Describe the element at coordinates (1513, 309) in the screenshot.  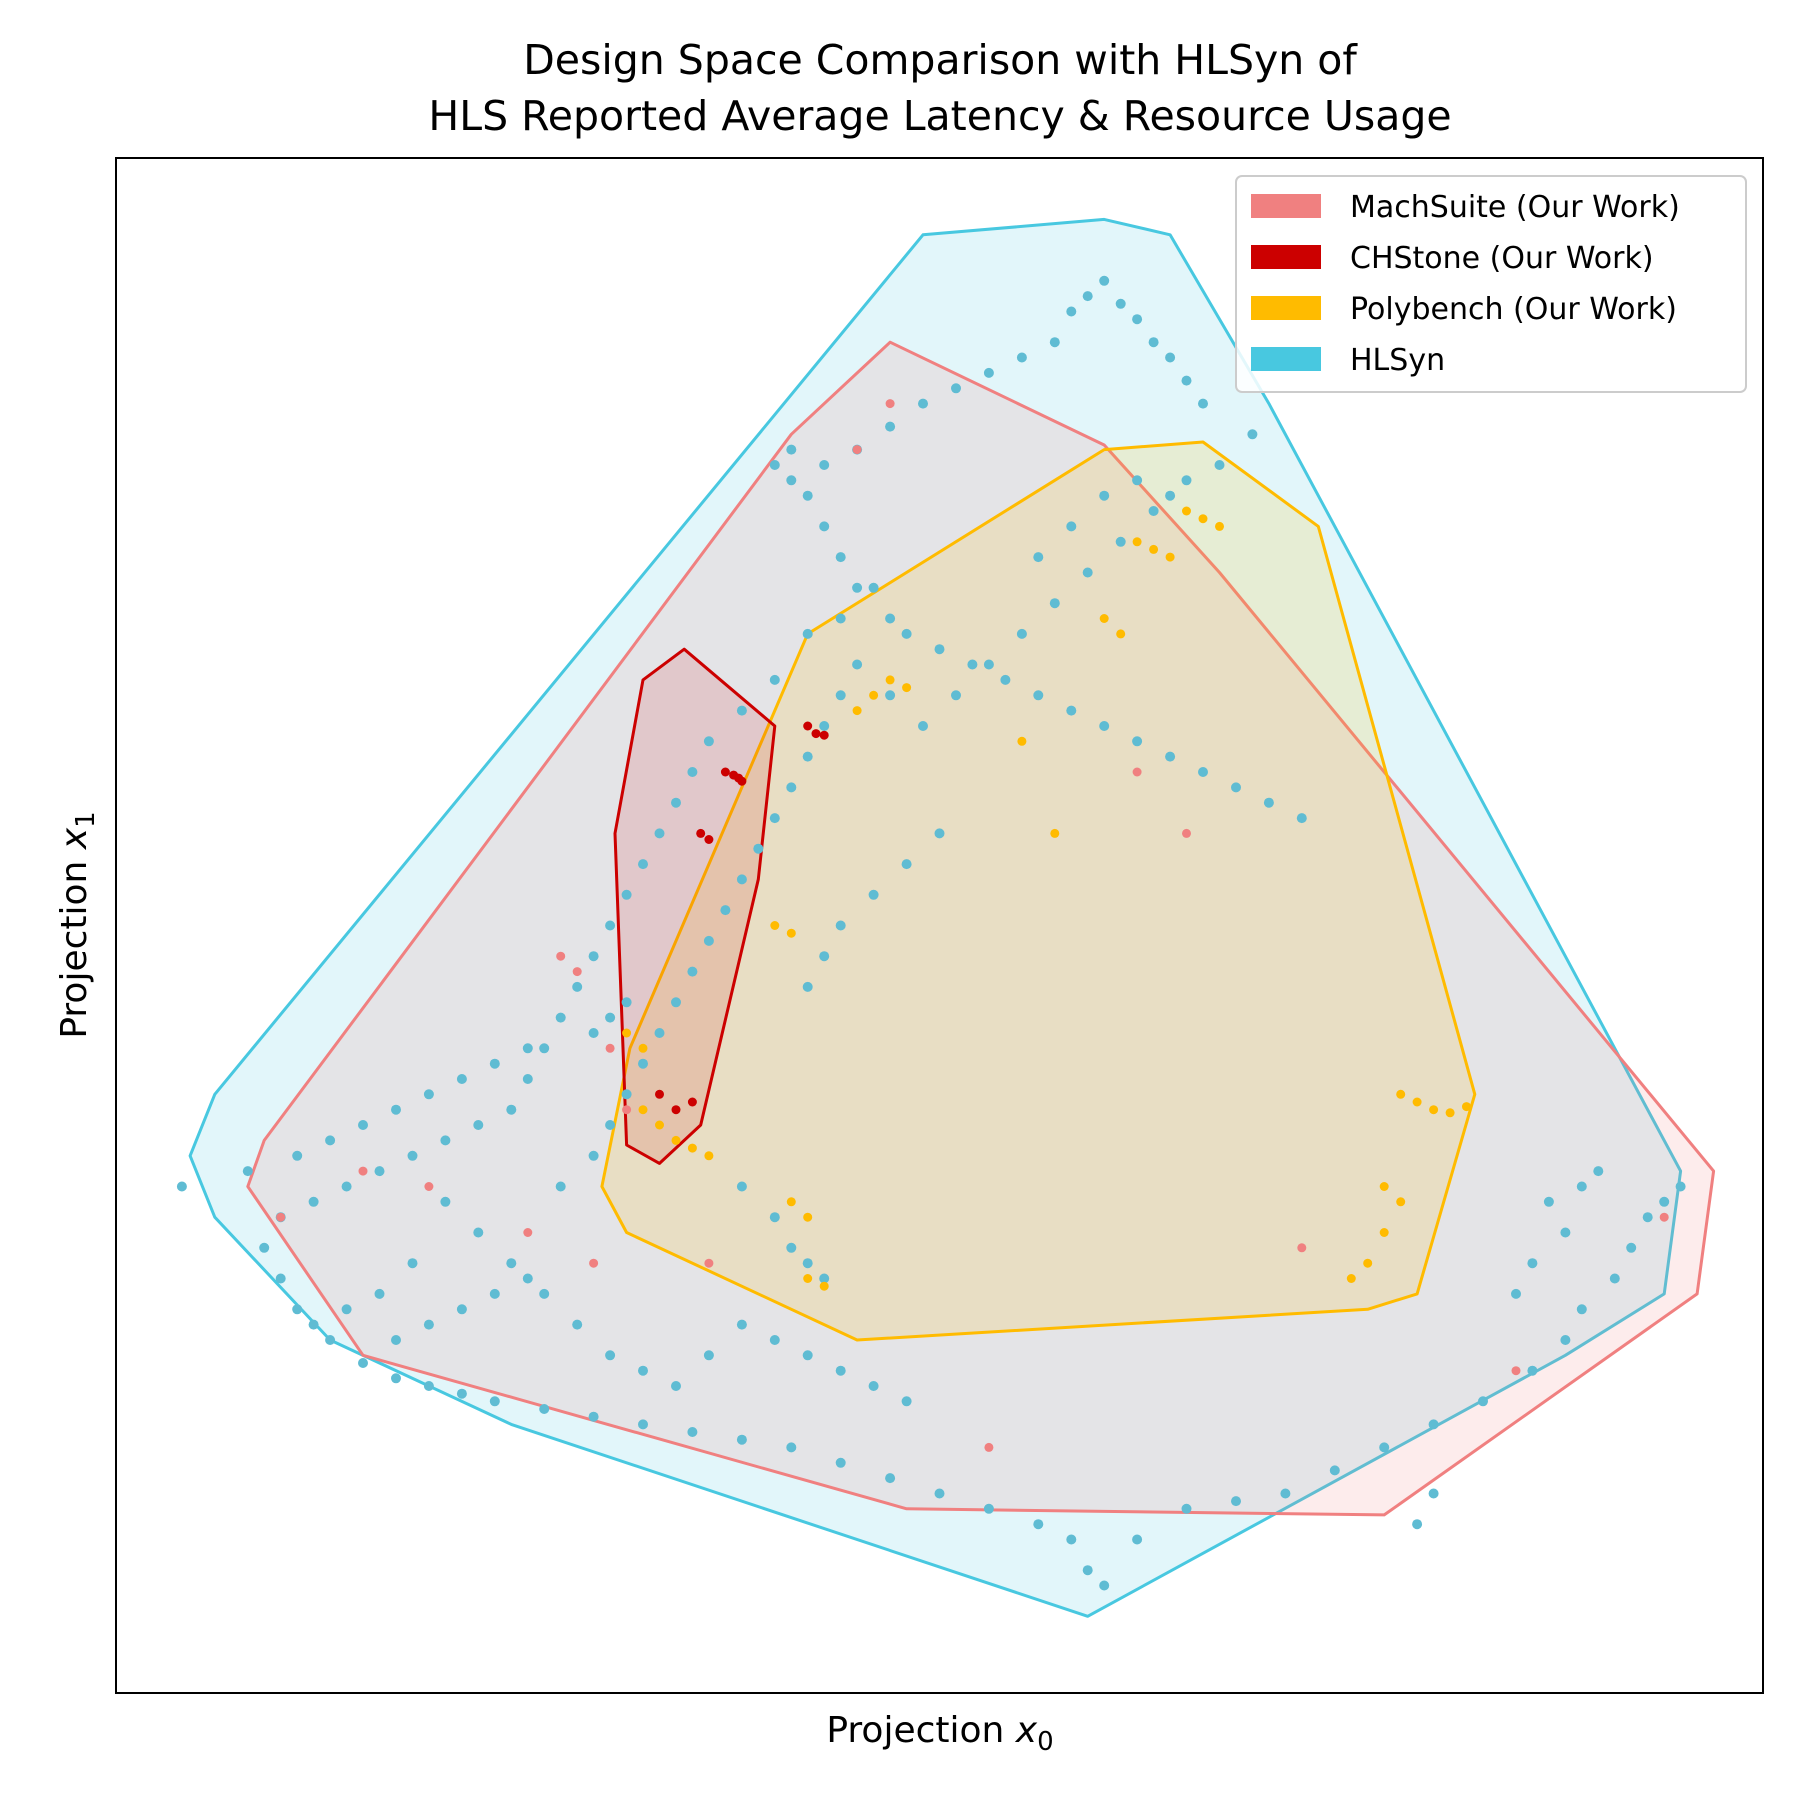
I see `legend-label-polybench: Polybench (Our Work)` at that location.